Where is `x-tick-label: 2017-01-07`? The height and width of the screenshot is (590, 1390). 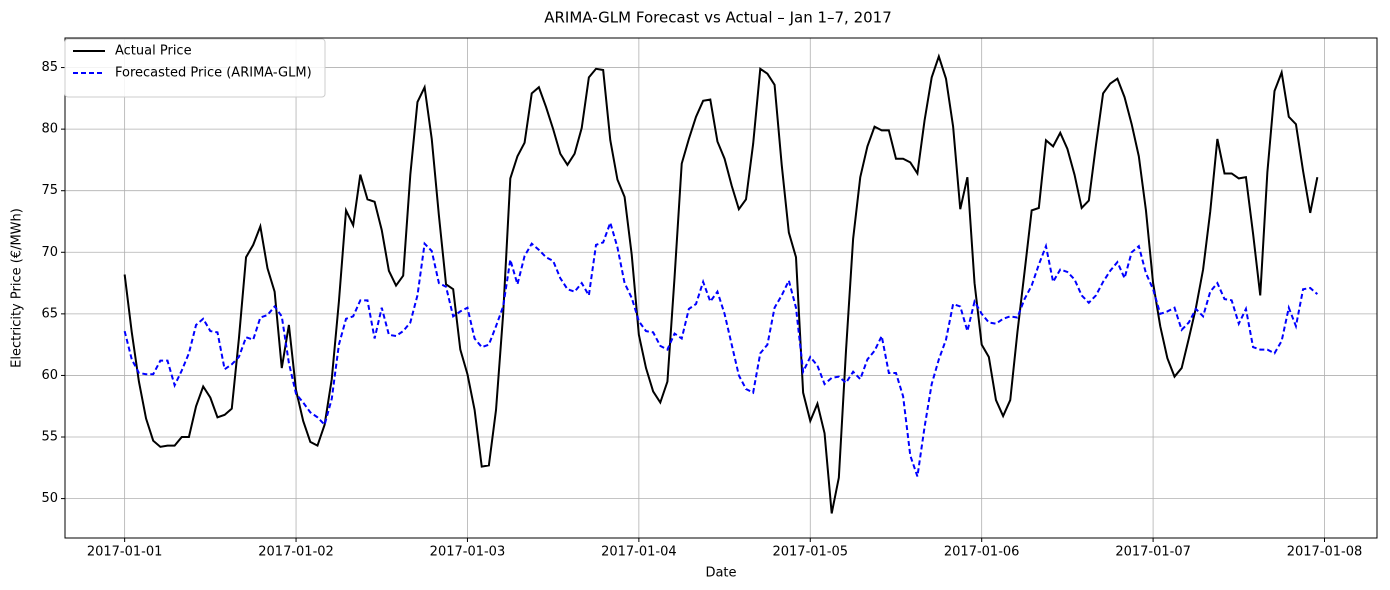 x-tick-label: 2017-01-07 is located at coordinates (1153, 552).